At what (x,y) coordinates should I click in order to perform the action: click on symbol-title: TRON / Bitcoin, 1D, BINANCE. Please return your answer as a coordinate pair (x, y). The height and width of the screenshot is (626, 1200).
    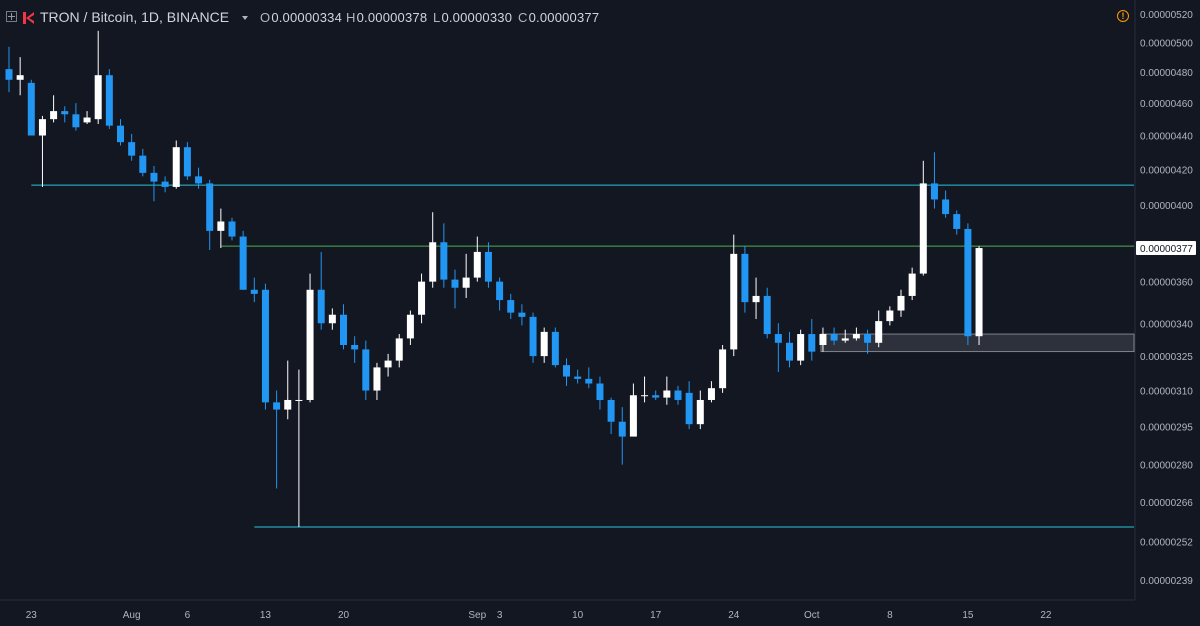
    Looking at the image, I should click on (135, 17).